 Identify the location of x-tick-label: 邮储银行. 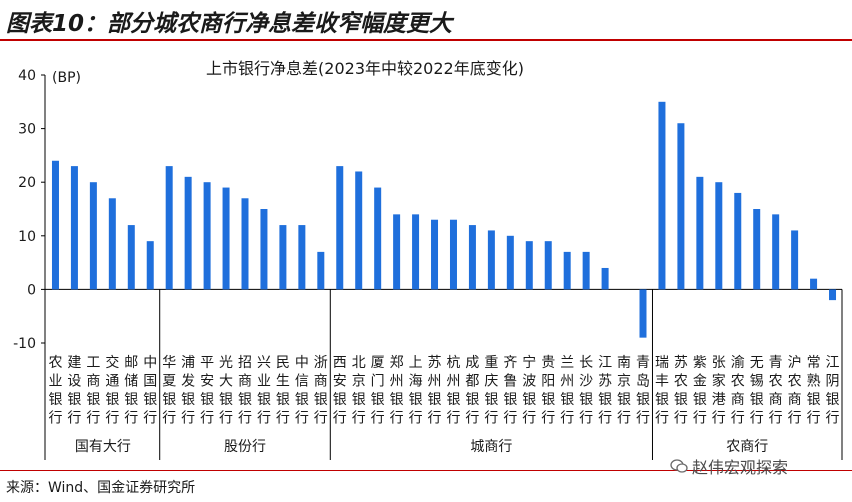
(131, 391).